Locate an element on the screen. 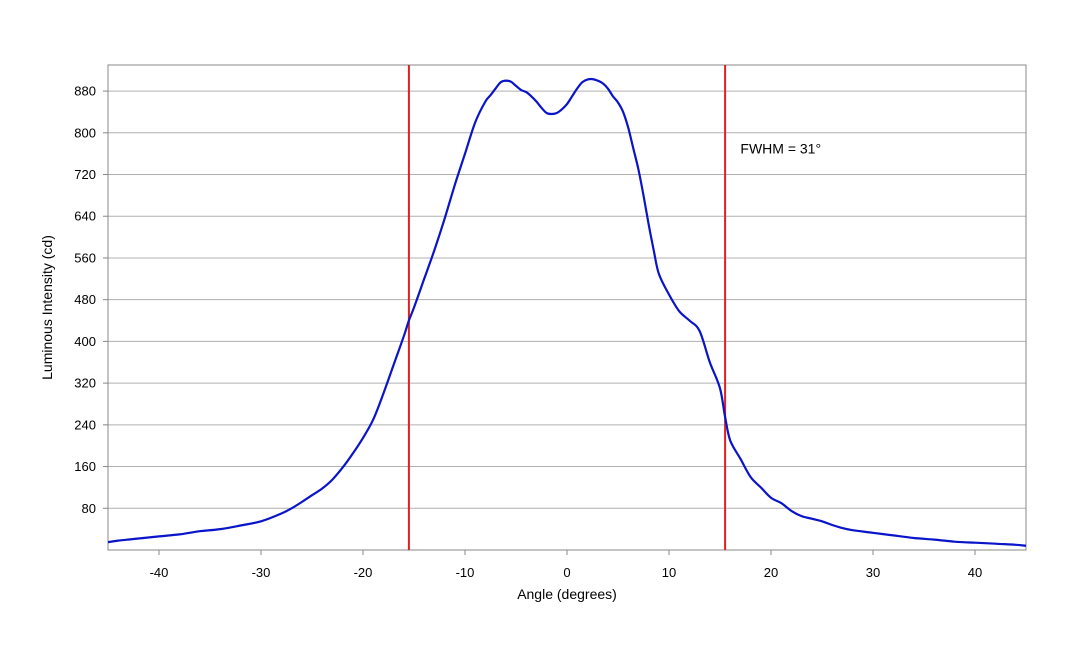 The height and width of the screenshot is (648, 1080). x-tick-label: -40 is located at coordinates (159, 572).